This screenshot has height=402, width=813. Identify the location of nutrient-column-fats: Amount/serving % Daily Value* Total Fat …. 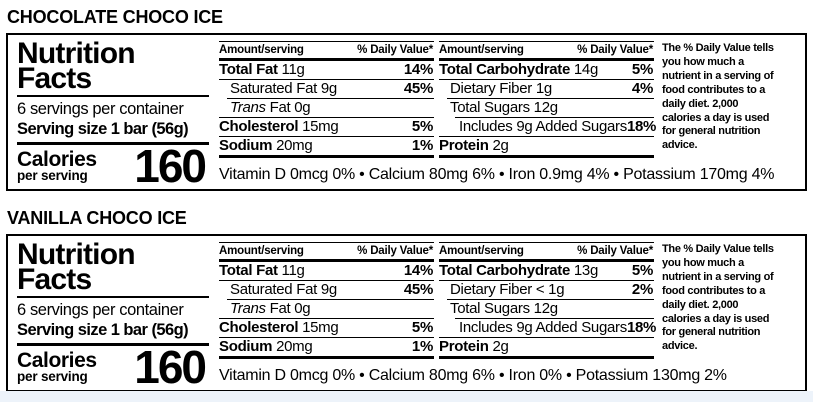
(326, 99).